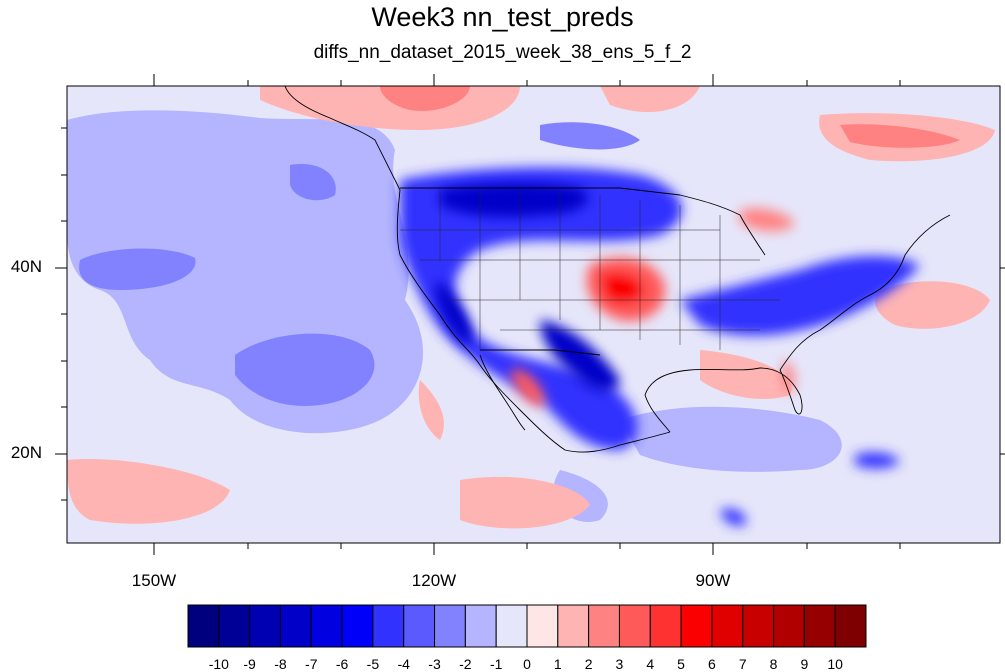  What do you see at coordinates (311, 664) in the screenshot?
I see `colorbar-tick-label: -7` at bounding box center [311, 664].